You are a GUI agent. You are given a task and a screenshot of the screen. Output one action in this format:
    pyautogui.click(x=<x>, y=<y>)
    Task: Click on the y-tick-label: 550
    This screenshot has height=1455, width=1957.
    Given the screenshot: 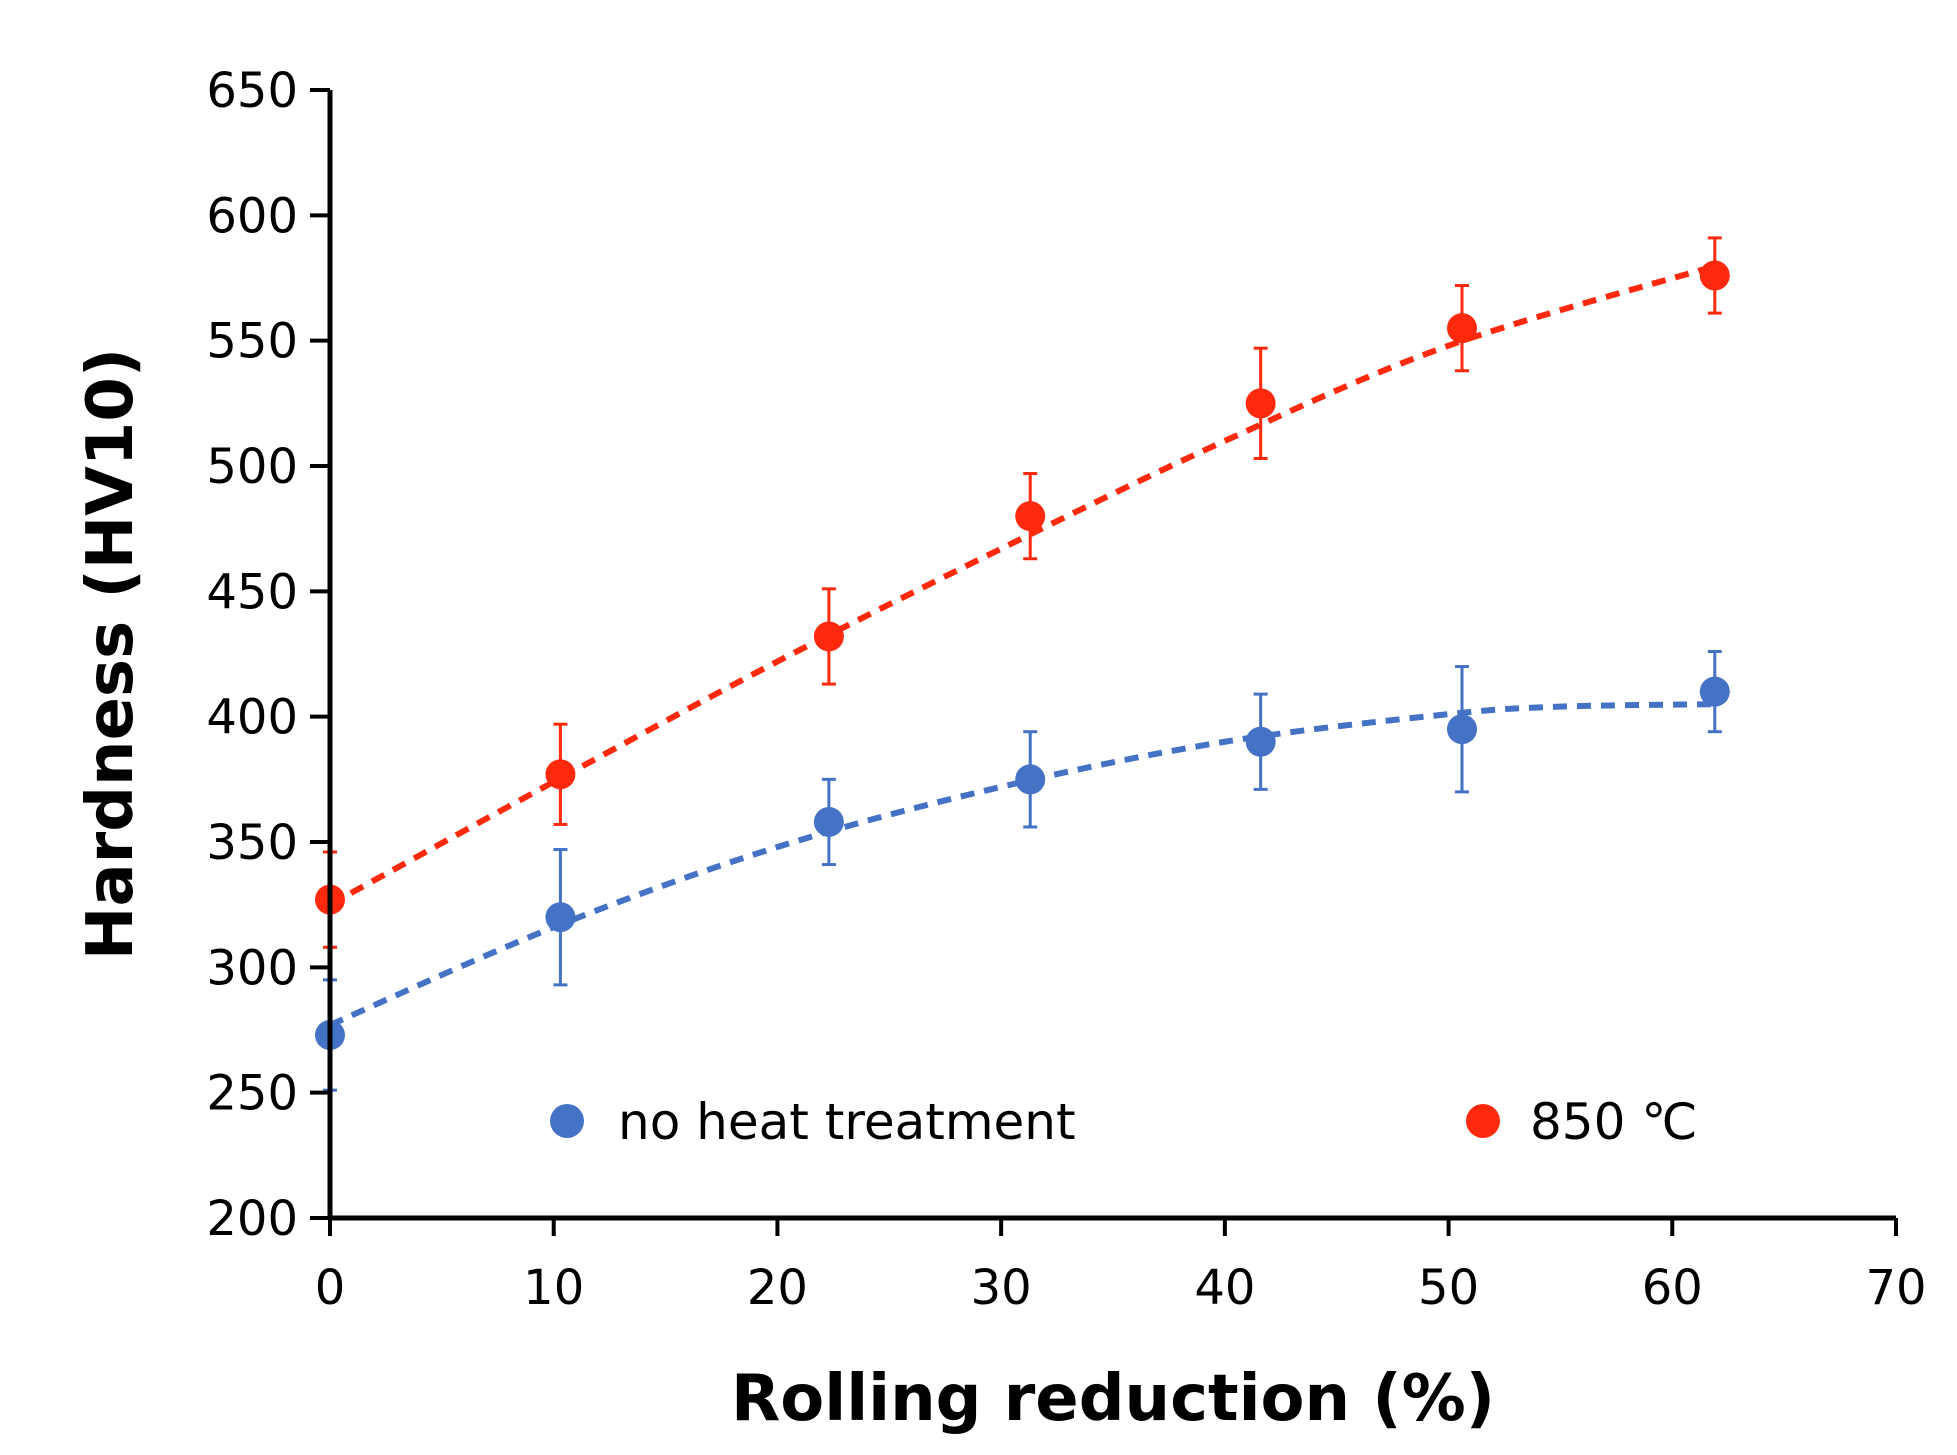 What is the action you would take?
    pyautogui.click(x=252, y=342)
    